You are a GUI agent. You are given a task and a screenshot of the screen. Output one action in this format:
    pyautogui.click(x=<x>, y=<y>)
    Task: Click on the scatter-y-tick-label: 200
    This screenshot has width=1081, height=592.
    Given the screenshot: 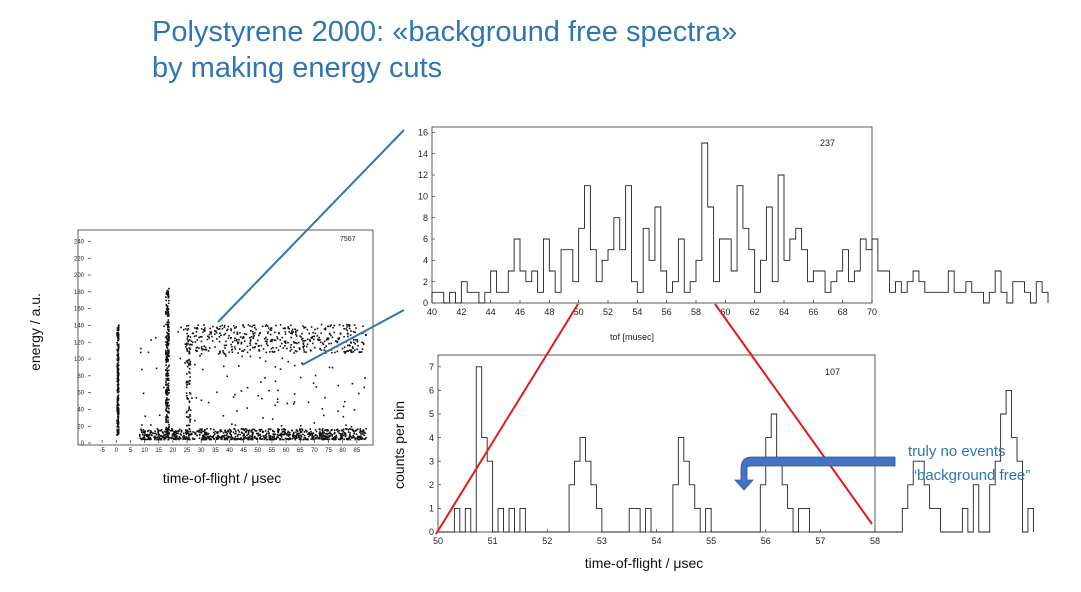 What is the action you would take?
    pyautogui.click(x=79, y=276)
    